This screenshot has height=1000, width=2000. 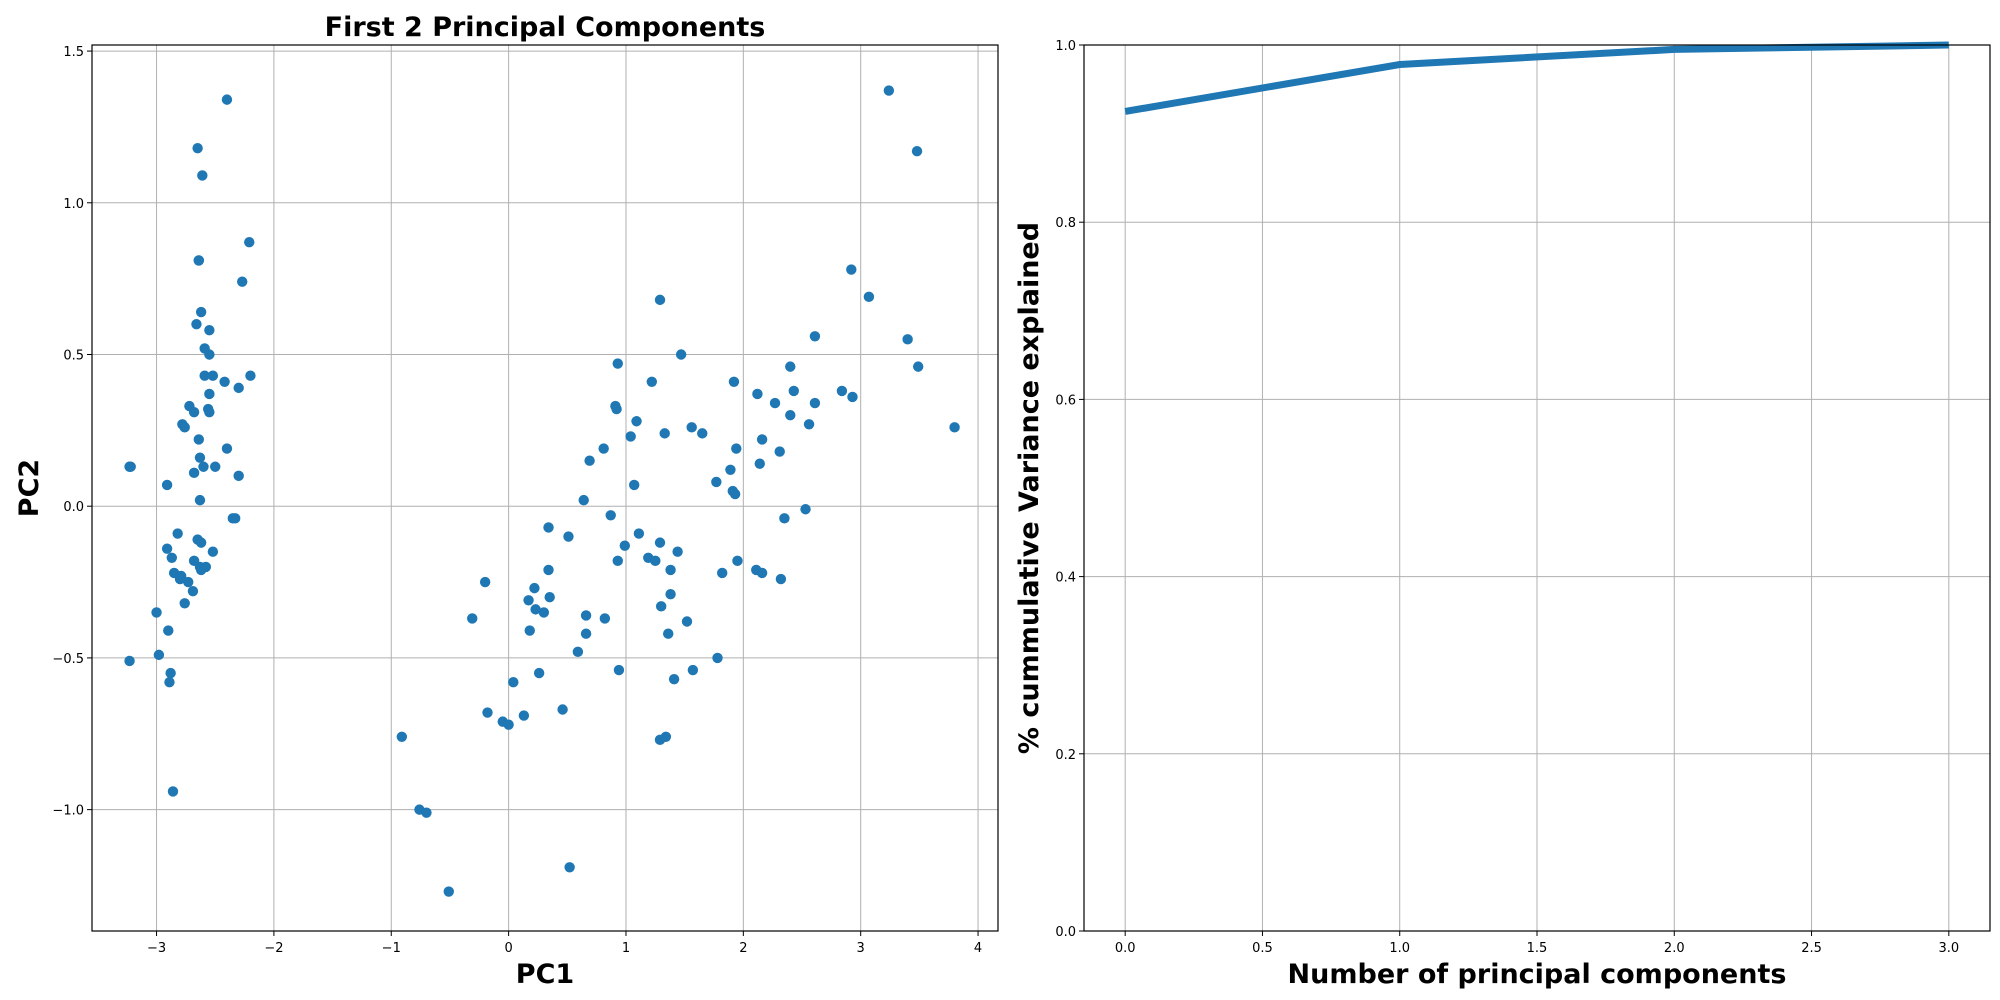 I want to click on scatter-y-tick-label: −1.0, so click(x=68, y=811).